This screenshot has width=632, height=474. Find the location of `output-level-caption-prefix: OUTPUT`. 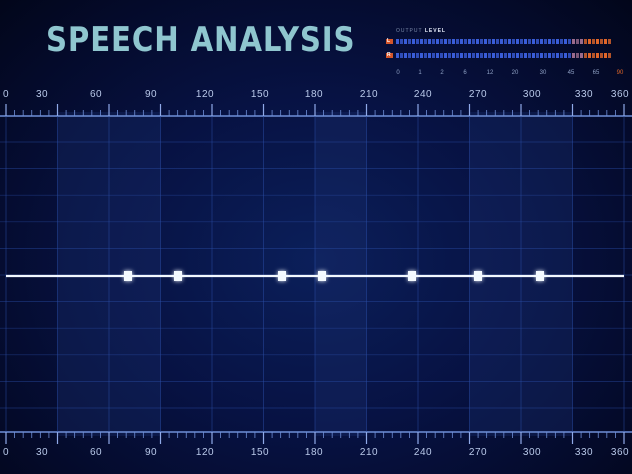

output-level-caption-prefix: OUTPUT is located at coordinates (409, 31).